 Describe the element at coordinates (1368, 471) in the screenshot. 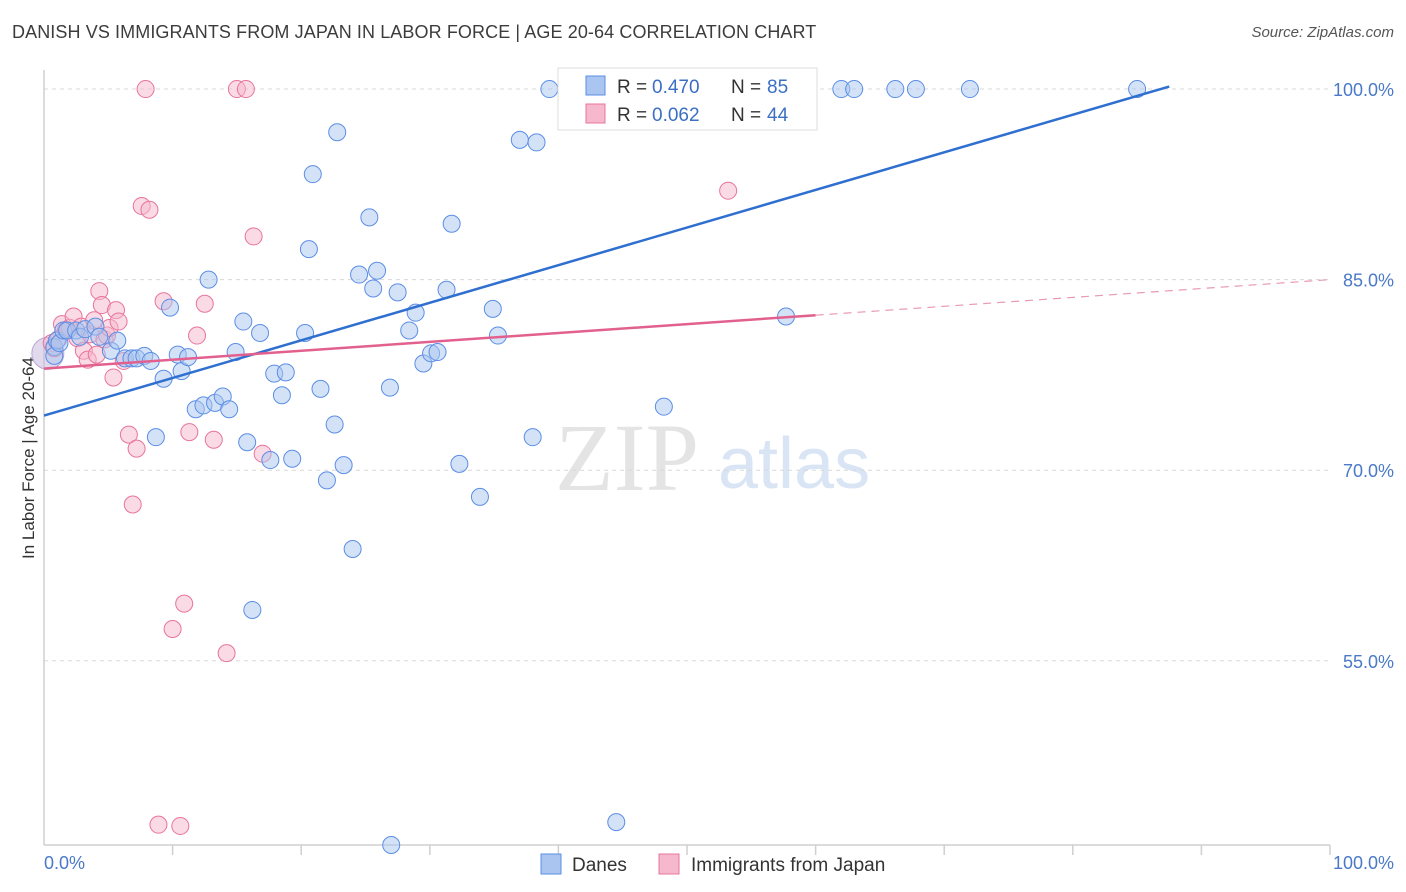

I see `y-tick-label: 70.0%` at that location.